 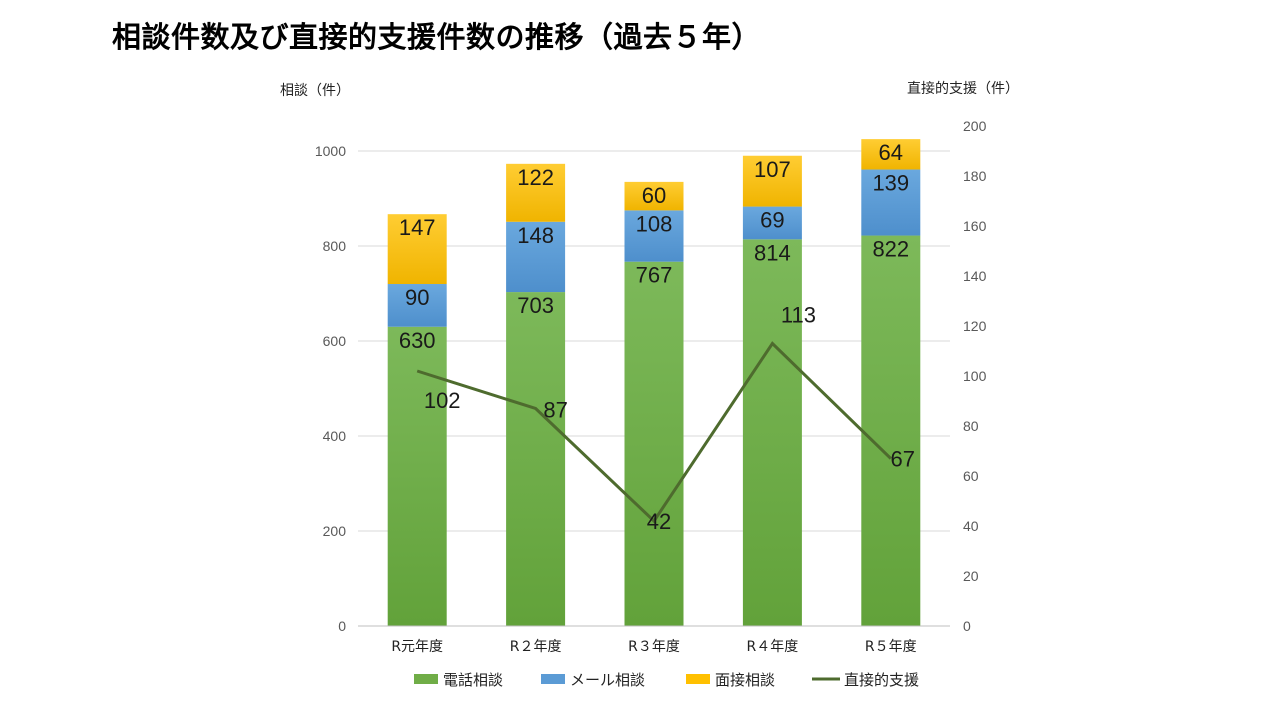 What do you see at coordinates (971, 576) in the screenshot?
I see `y2-tick-label: 20` at bounding box center [971, 576].